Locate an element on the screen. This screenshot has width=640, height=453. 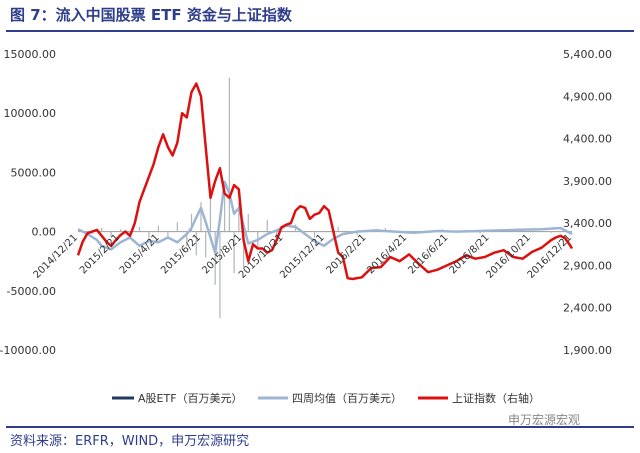
chart-title: 图 7：流入中国股票 ETF 资金与上证指数 is located at coordinates (151, 15).